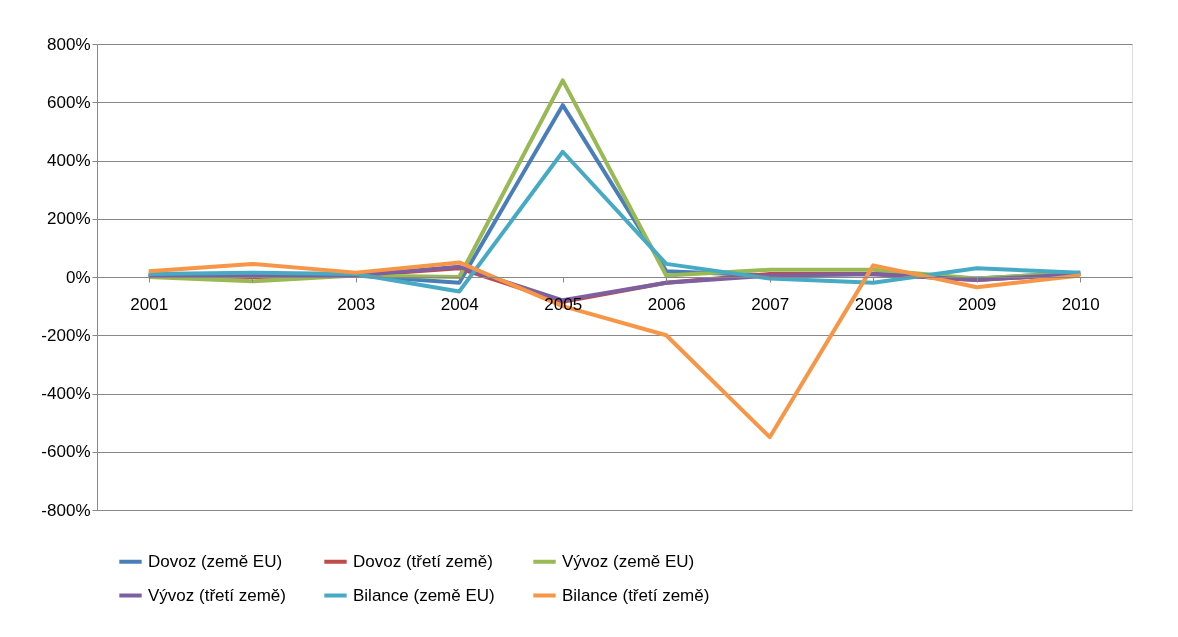 Image resolution: width=1178 pixels, height=637 pixels. What do you see at coordinates (66, 393) in the screenshot?
I see `y-tick-label: -400%` at bounding box center [66, 393].